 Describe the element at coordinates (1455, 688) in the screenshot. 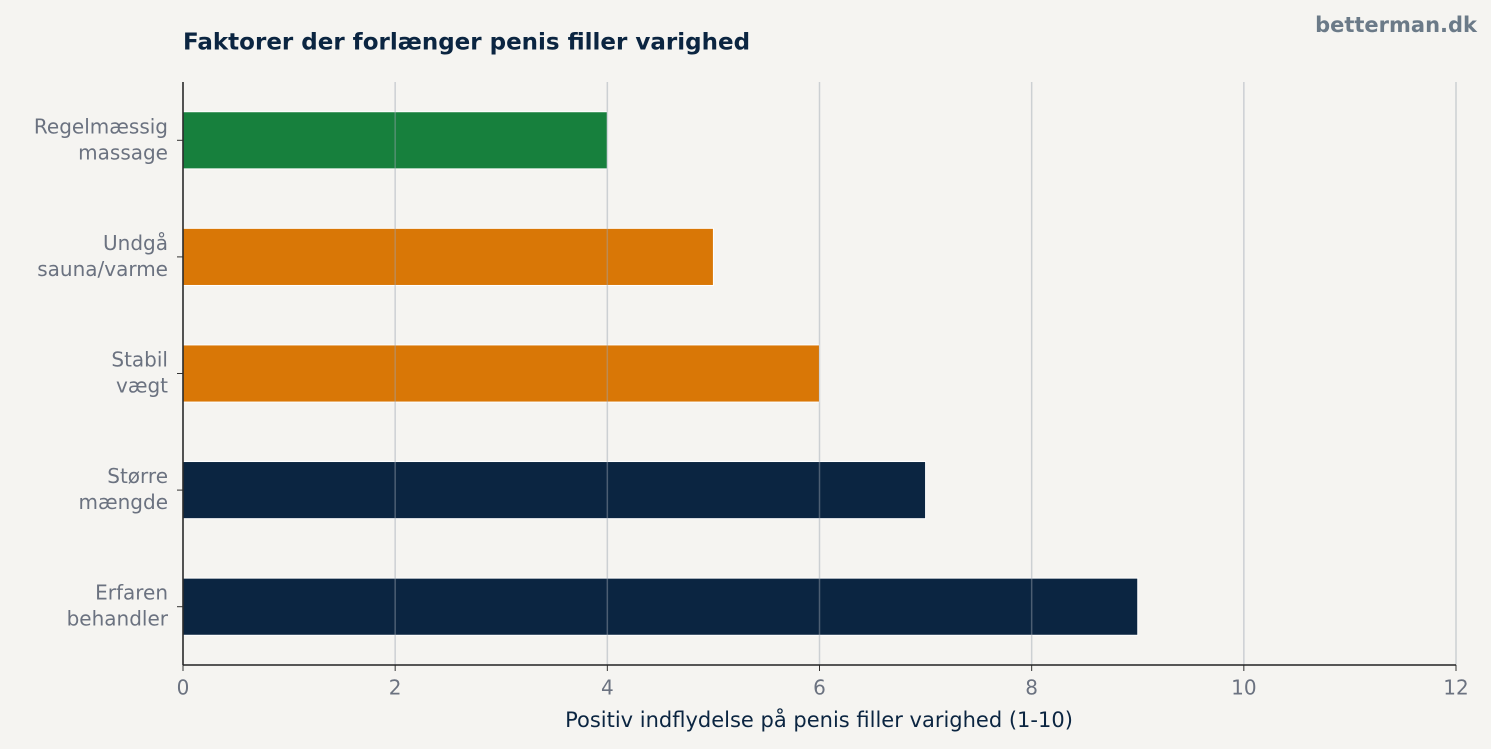

I see `x-tick-label: 12` at that location.